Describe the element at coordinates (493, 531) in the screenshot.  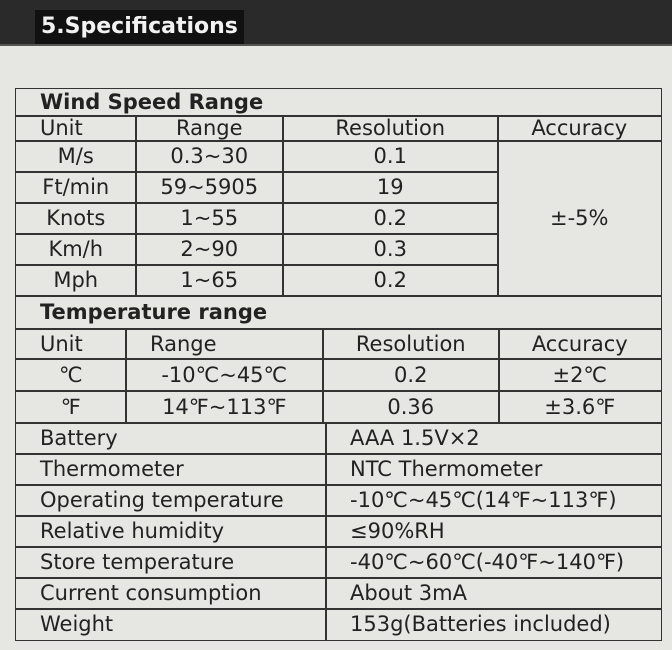
I see `spec-value: ≤90%RH` at that location.